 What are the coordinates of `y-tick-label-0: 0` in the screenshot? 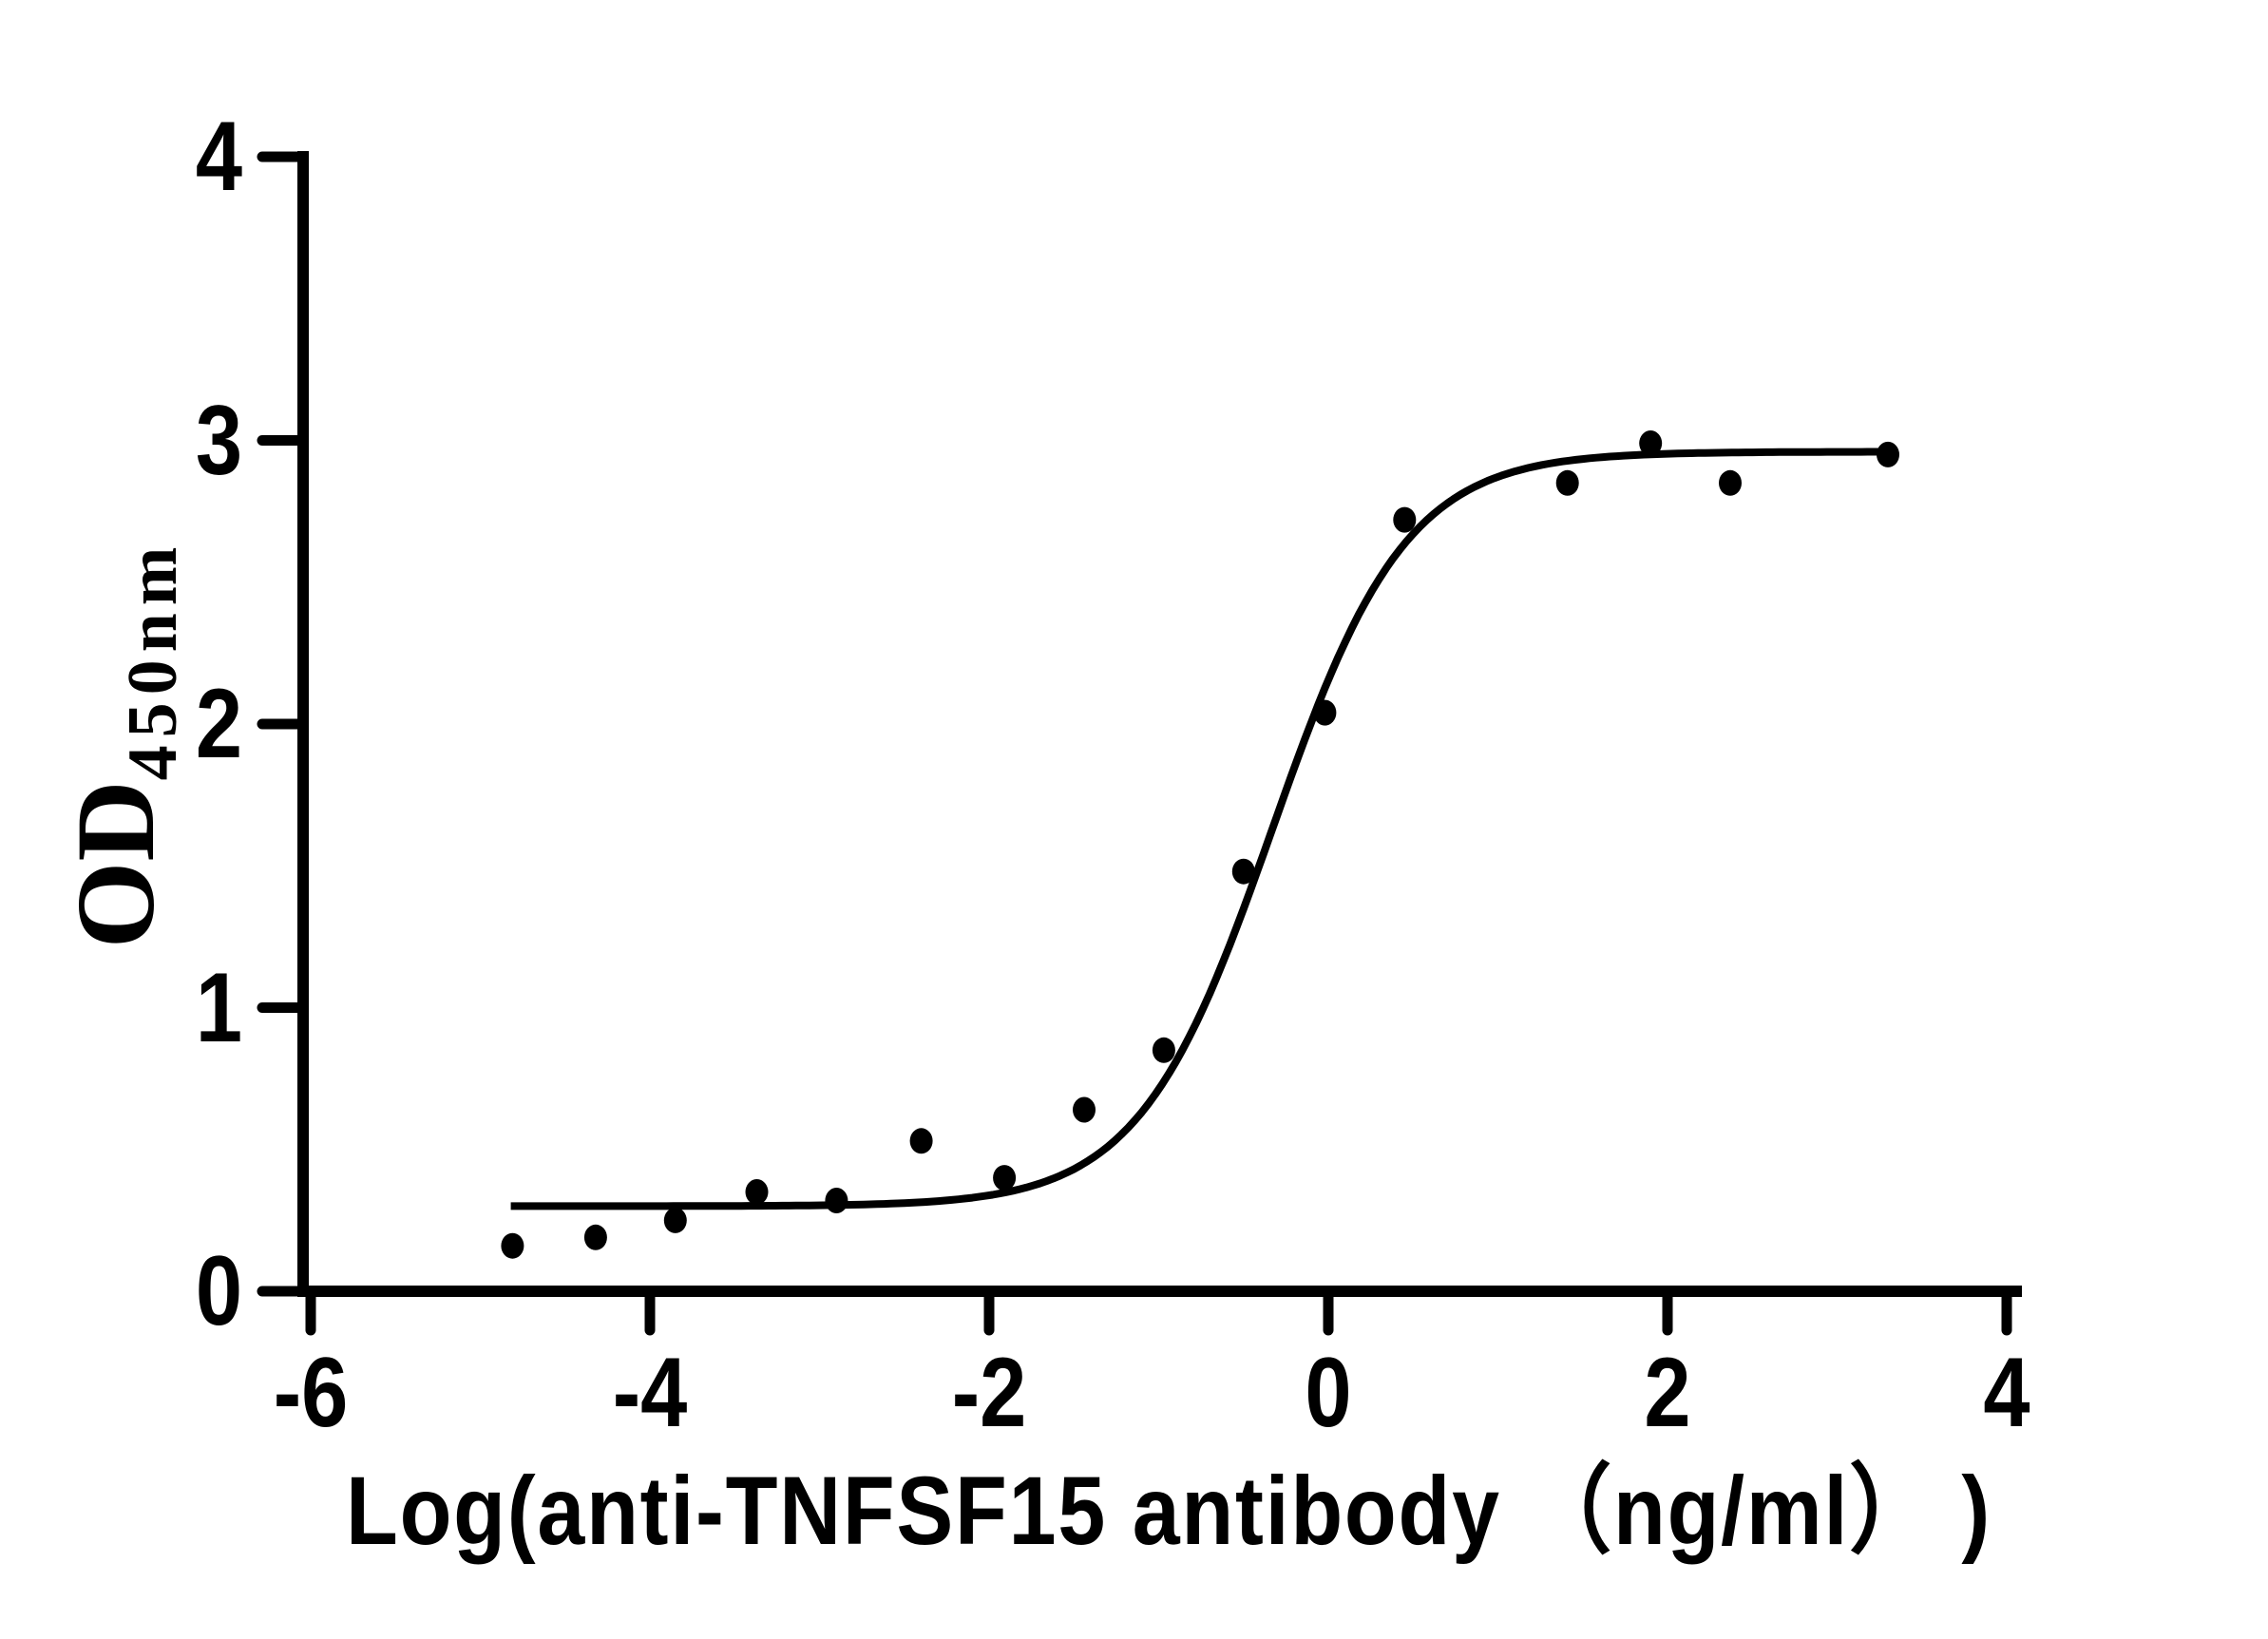 It's located at (219, 1291).